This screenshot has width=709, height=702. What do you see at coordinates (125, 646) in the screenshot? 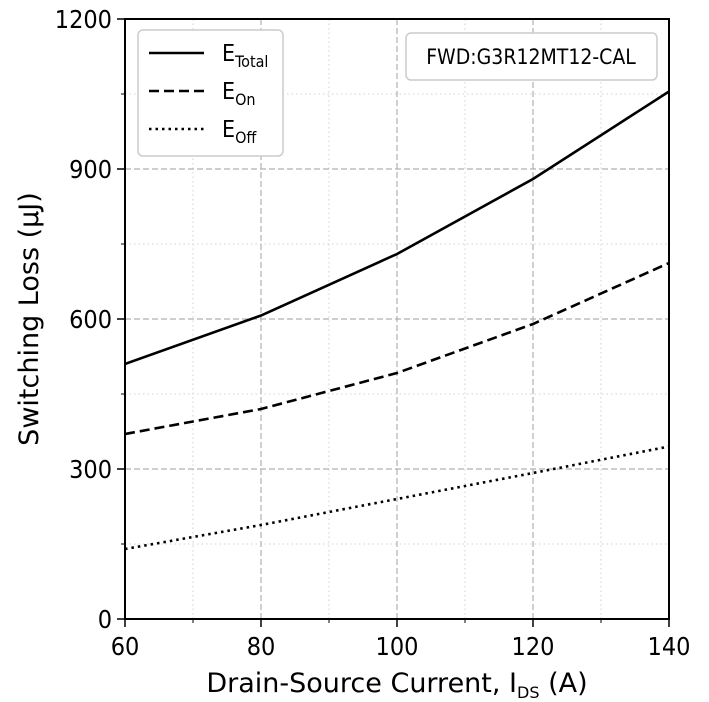
I see `x-tick-label: 60` at bounding box center [125, 646].